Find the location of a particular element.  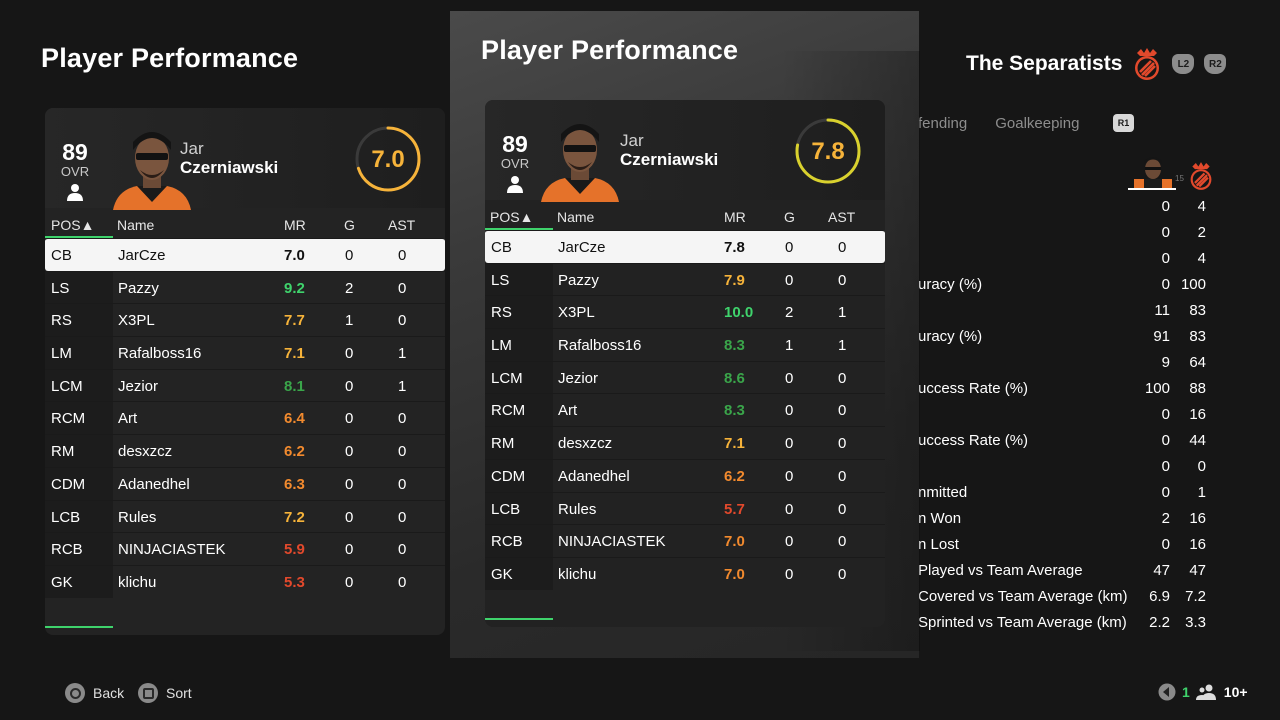

cell-name: Adanedhel is located at coordinates (594, 476).